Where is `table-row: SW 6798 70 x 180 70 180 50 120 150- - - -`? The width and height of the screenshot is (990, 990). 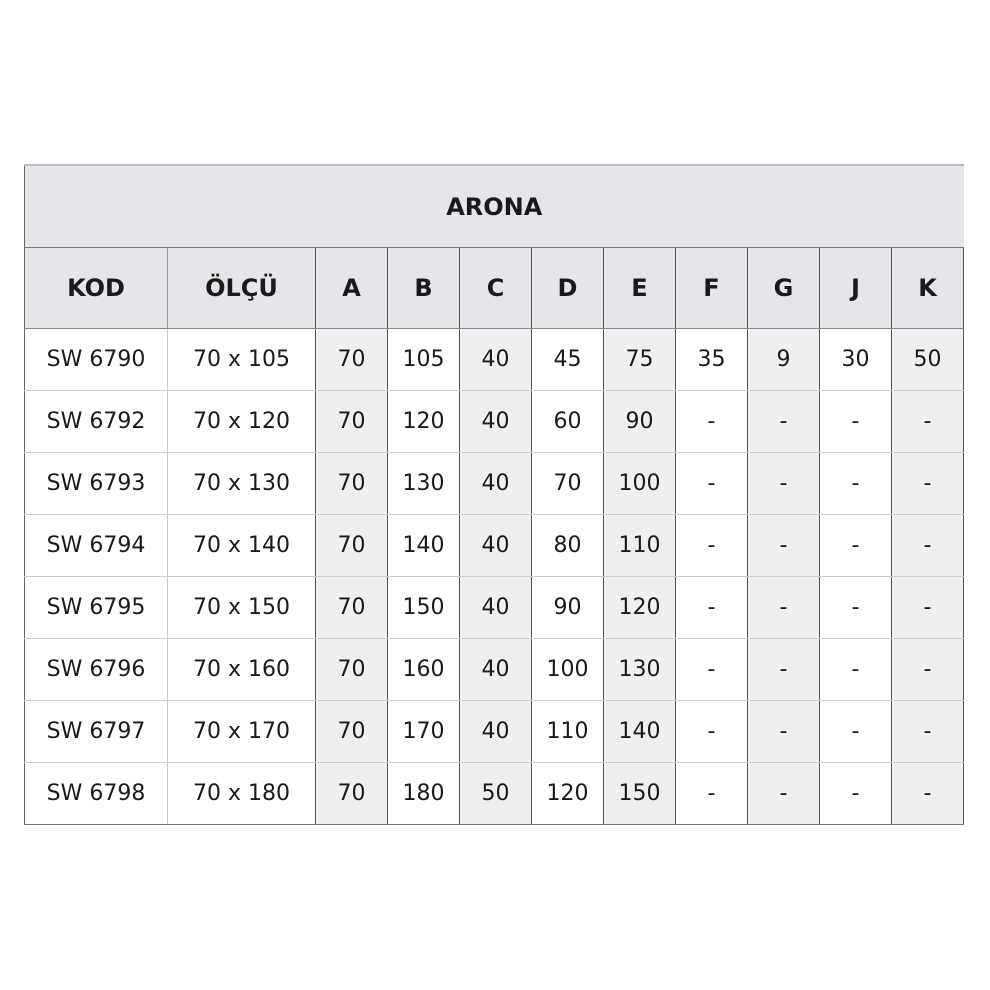 table-row: SW 6798 70 x 180 70 180 50 120 150- - - - is located at coordinates (494, 793).